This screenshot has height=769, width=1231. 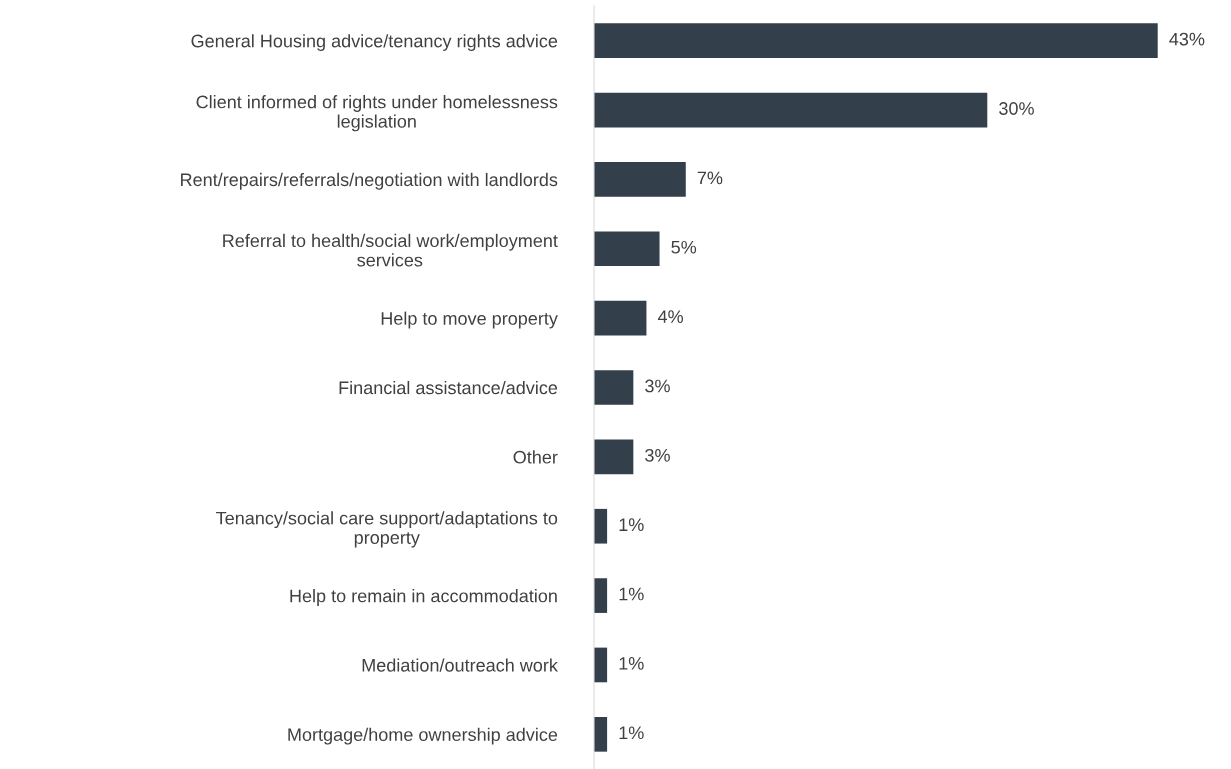 I want to click on y-tick-label: Client informed of rights under homelessness legislation, so click(x=377, y=113).